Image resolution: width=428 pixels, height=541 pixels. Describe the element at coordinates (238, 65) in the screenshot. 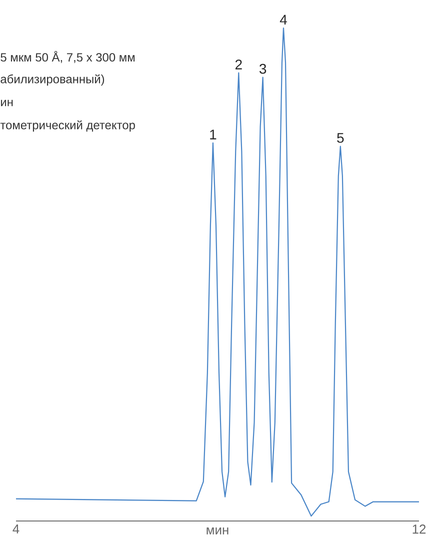

I see `annotation: 2` at that location.